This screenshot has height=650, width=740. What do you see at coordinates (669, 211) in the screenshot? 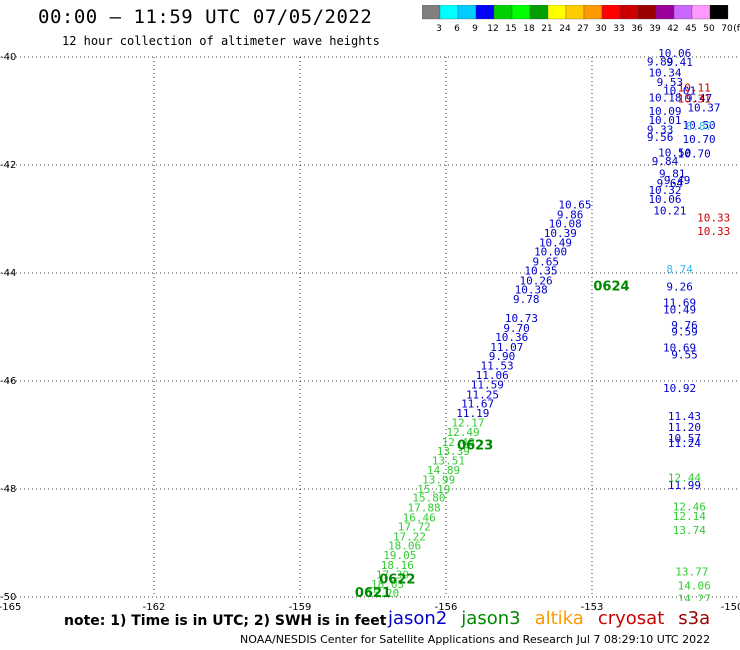
I see `wave-height-point: 10.21` at bounding box center [669, 211].